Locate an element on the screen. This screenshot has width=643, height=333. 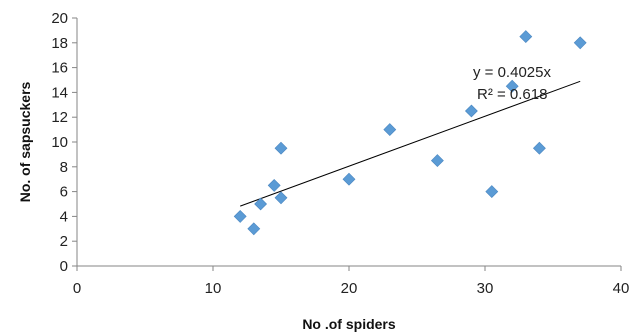
y-tick-label: 2 is located at coordinates (64, 241).